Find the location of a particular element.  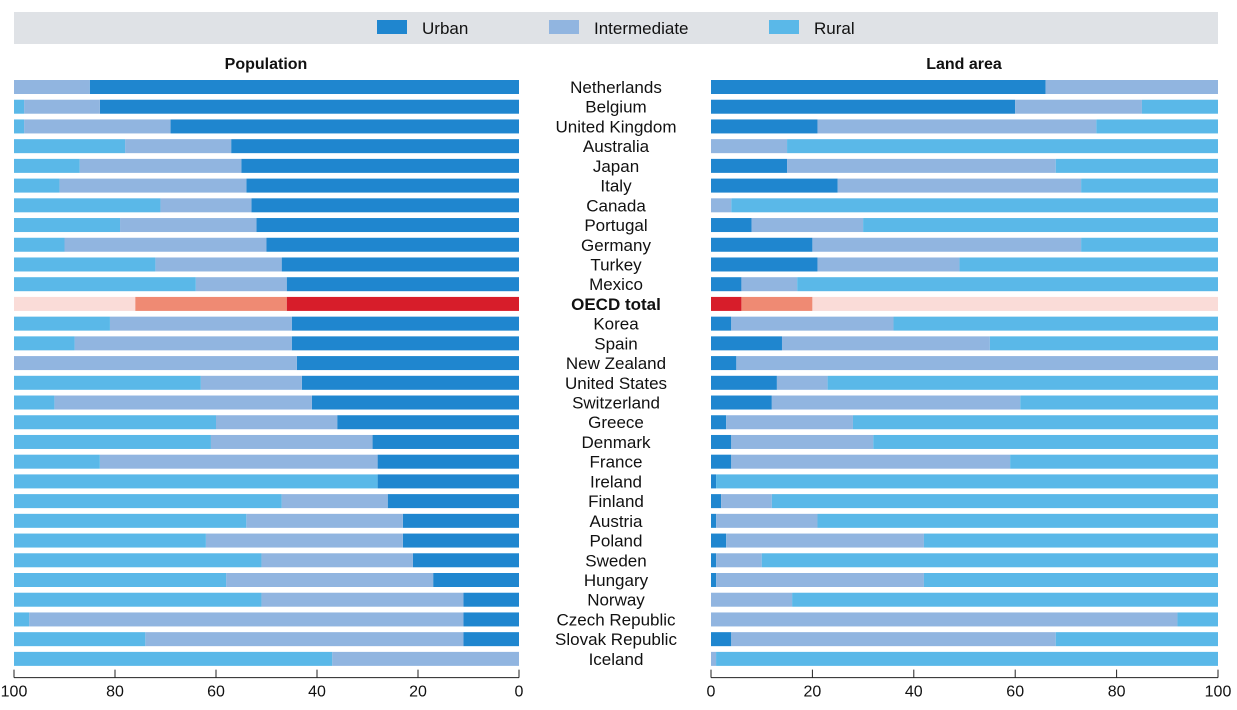

country-label-finland: Finland is located at coordinates (616, 501).